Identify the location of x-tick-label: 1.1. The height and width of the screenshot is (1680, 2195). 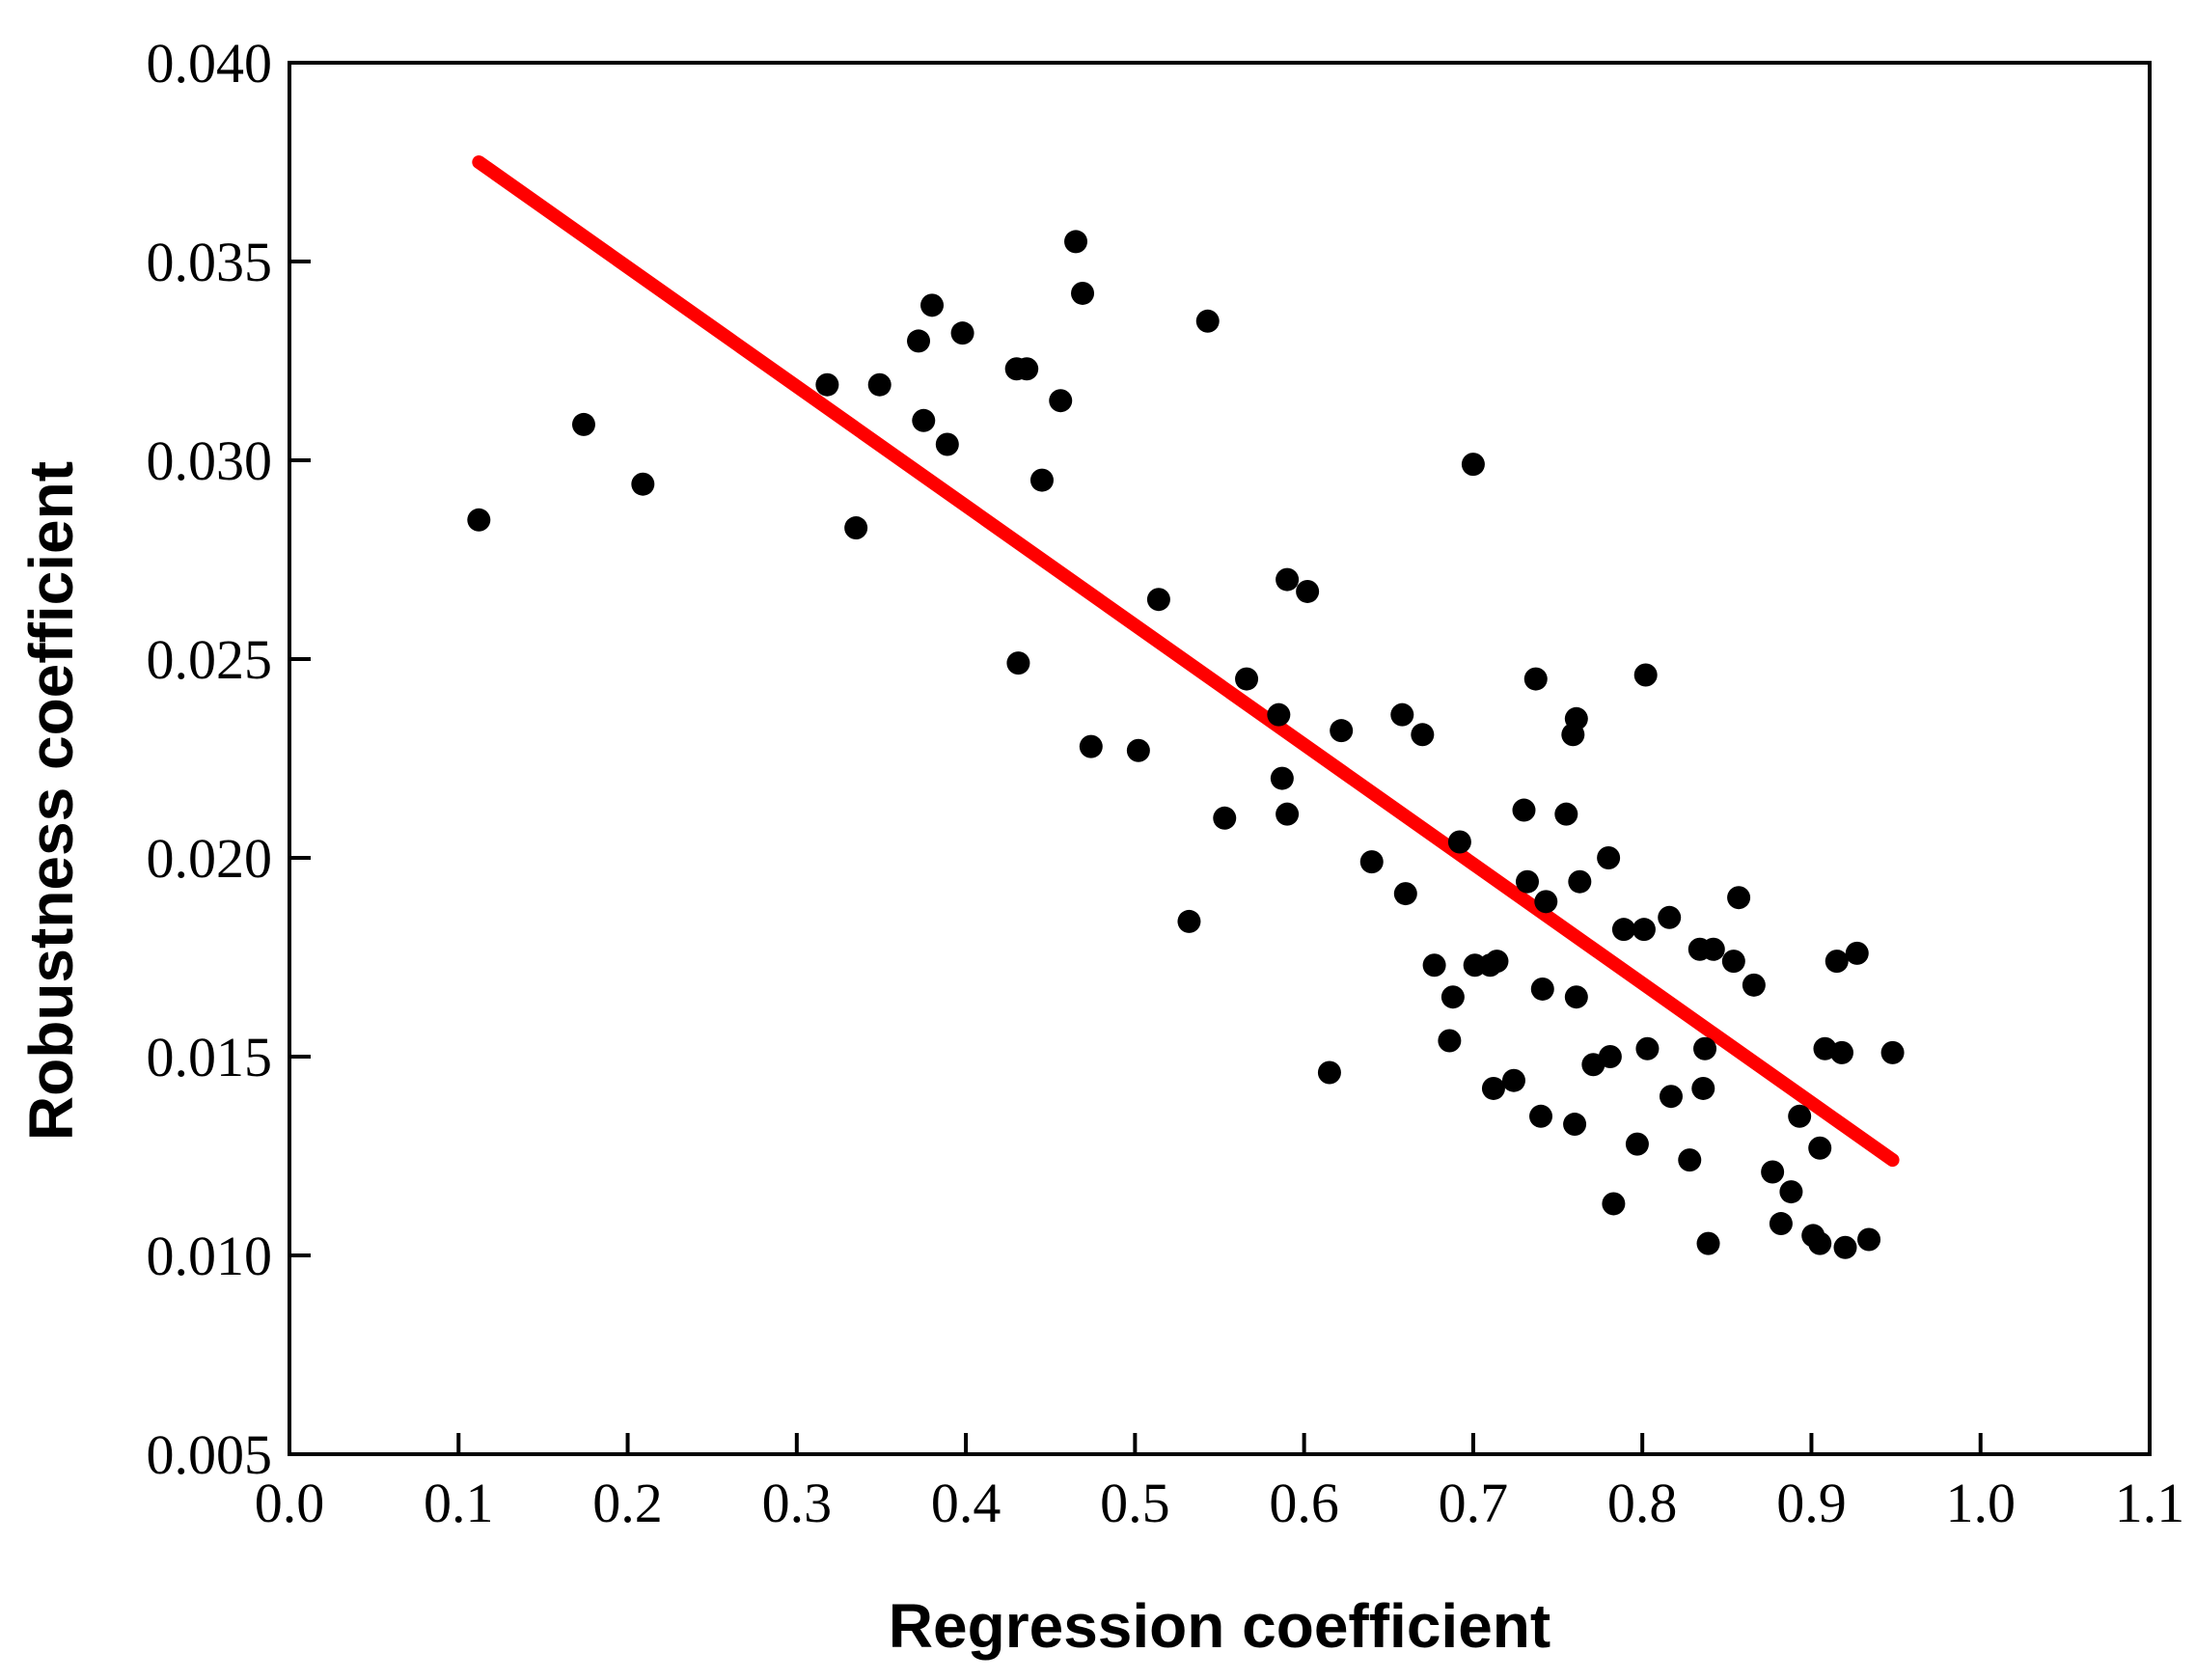
(2150, 1503).